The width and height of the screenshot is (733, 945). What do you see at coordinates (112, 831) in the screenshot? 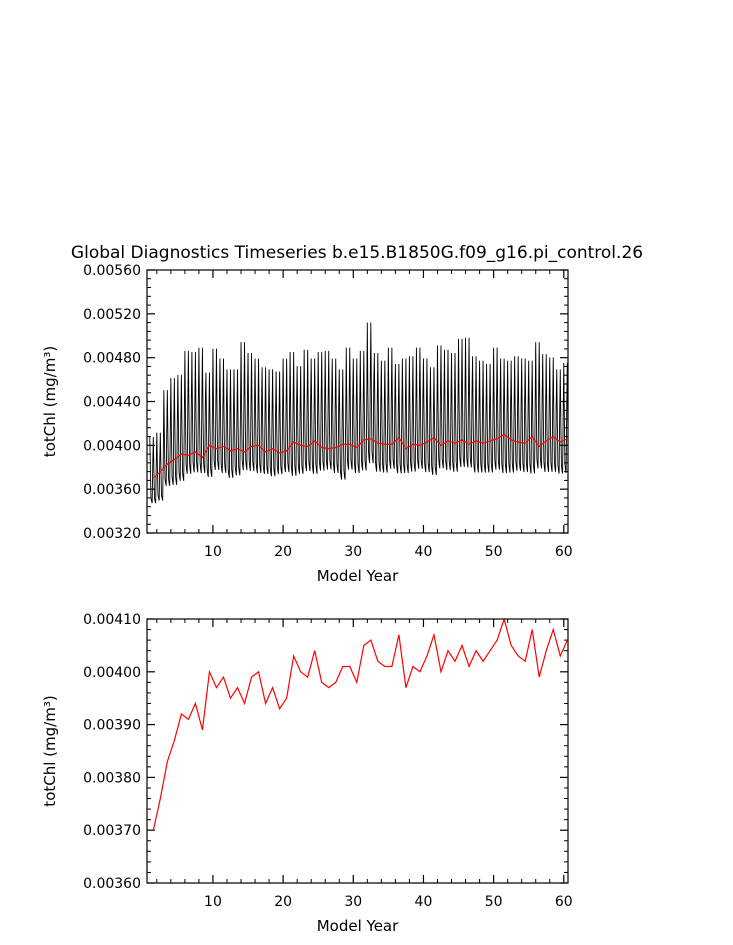
I see `y-tick-label: 0.00370` at bounding box center [112, 831].